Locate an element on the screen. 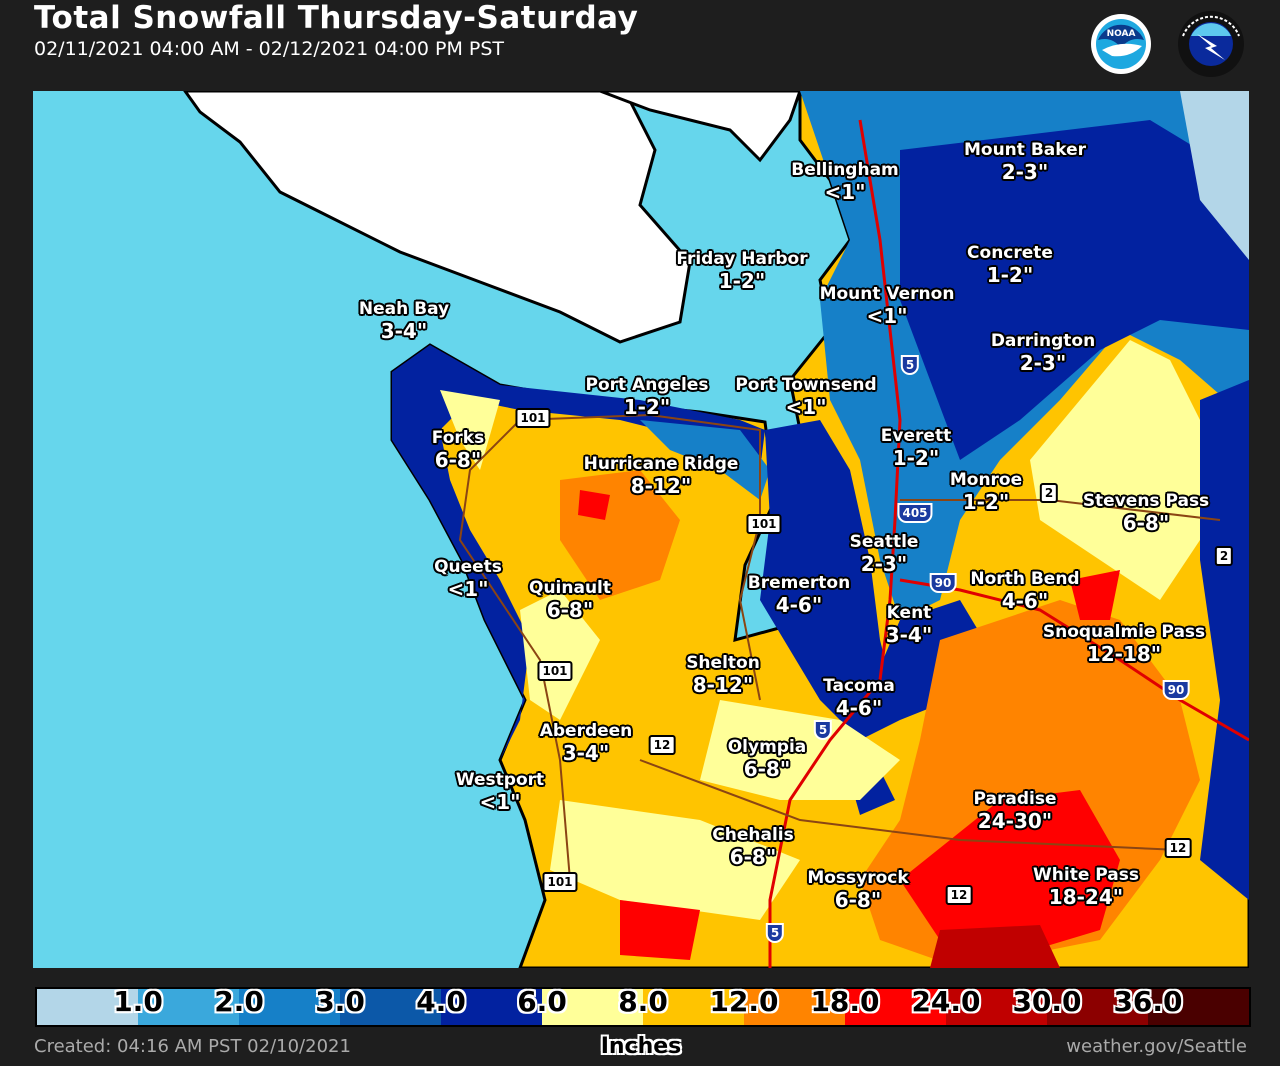 Image resolution: width=1280 pixels, height=1066 pixels. place-name: Olympia is located at coordinates (767, 747).